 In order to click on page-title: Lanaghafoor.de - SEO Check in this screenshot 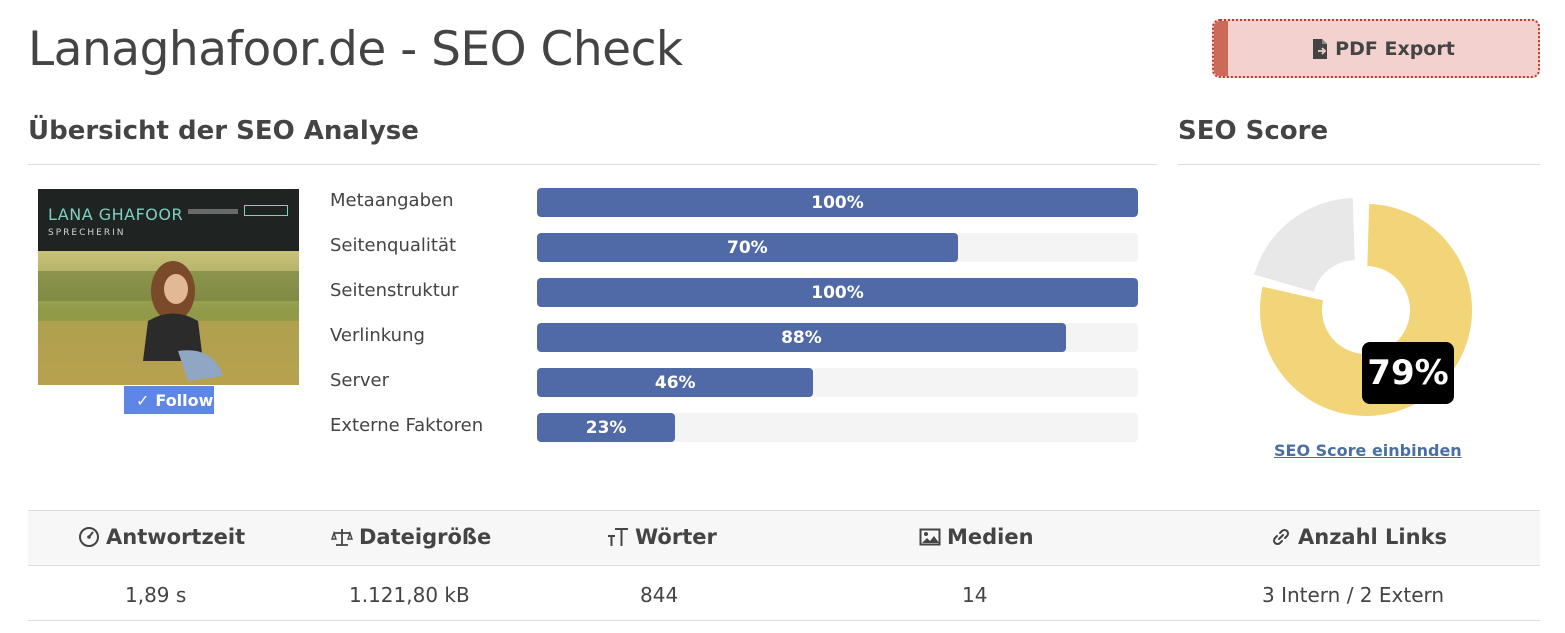, I will do `click(355, 49)`.